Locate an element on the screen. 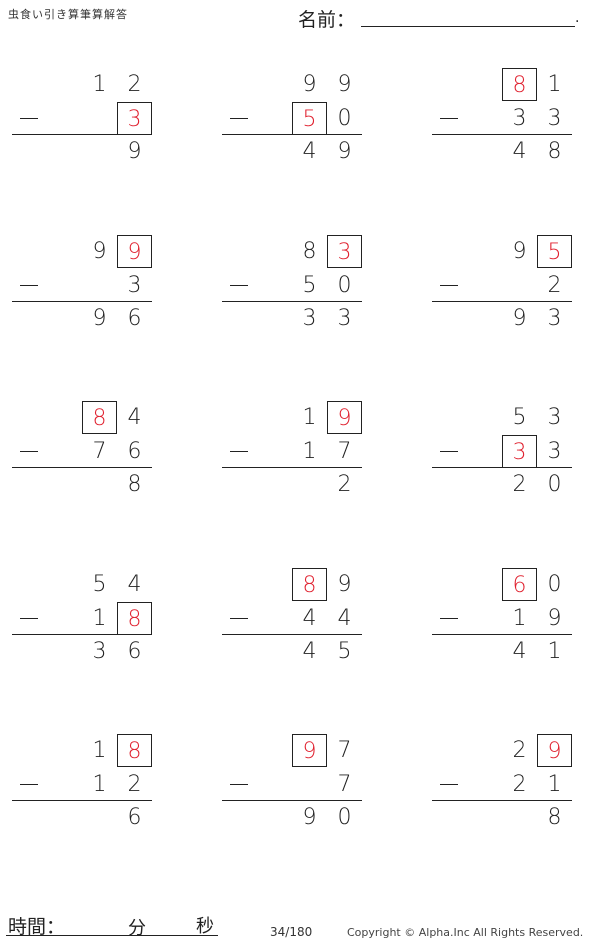 Image resolution: width=600 pixels, height=944 pixels. time-field-line is located at coordinates (112, 935).